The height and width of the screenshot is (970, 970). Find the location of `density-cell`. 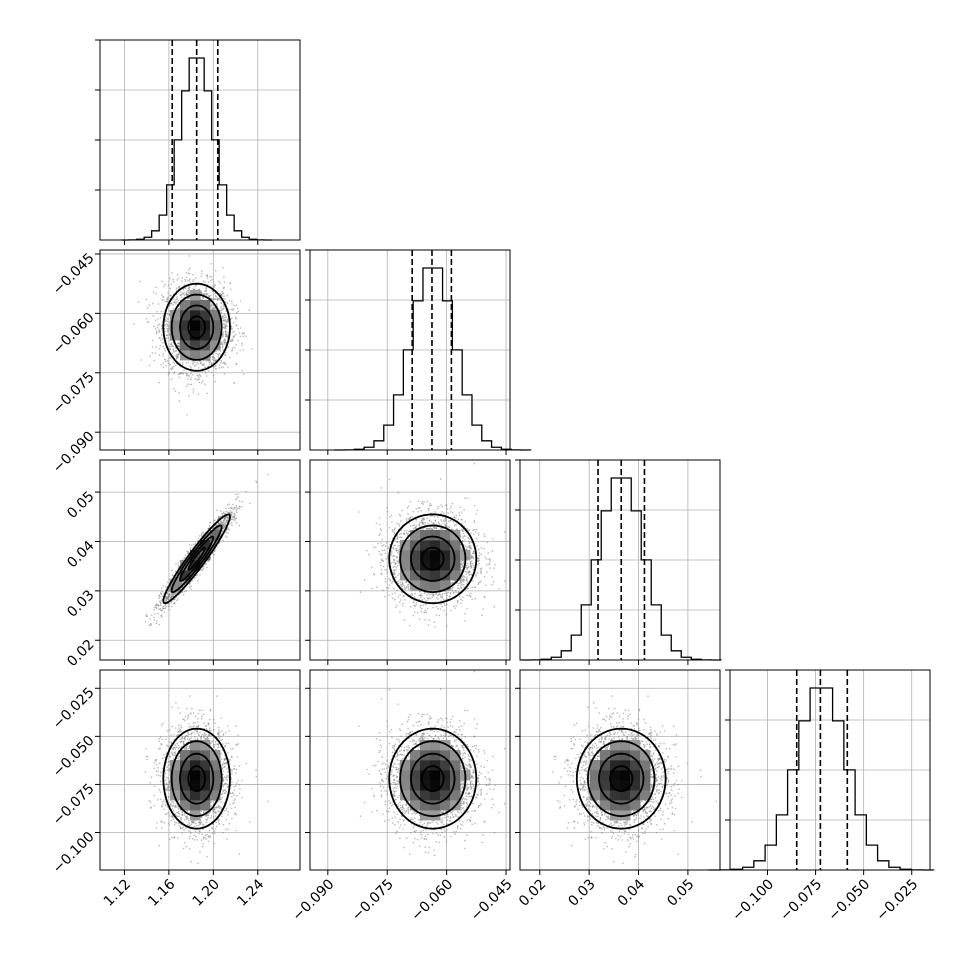

density-cell is located at coordinates (215, 325).